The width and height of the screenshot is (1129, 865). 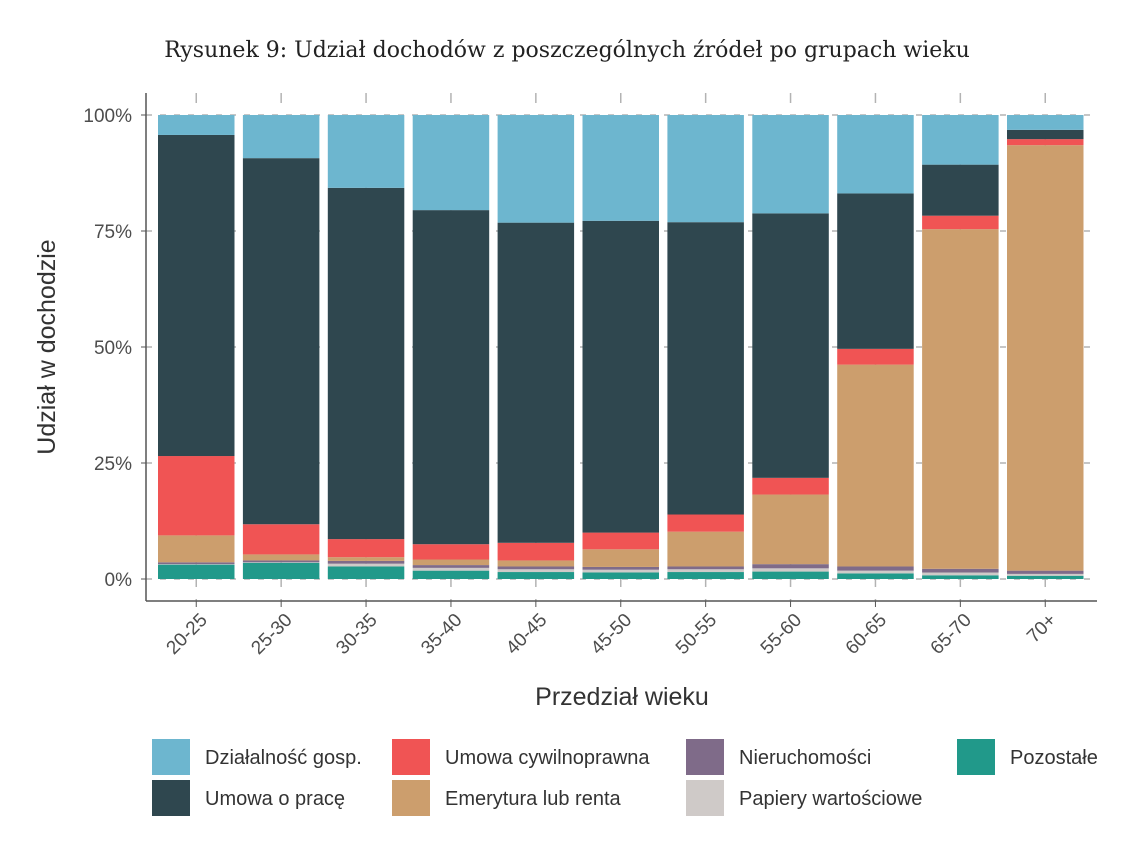 I want to click on x-axis-title: Przedział wieku, so click(x=622, y=697).